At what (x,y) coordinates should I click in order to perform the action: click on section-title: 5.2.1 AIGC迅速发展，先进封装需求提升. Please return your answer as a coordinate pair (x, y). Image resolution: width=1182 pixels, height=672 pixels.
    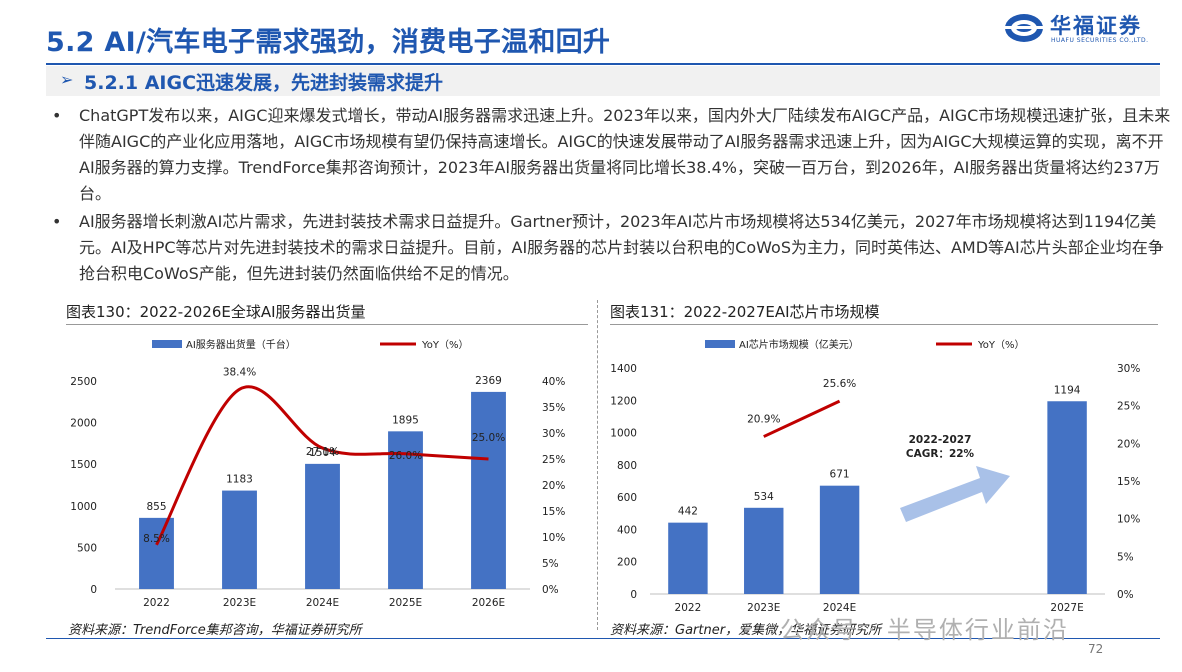
    Looking at the image, I should click on (264, 83).